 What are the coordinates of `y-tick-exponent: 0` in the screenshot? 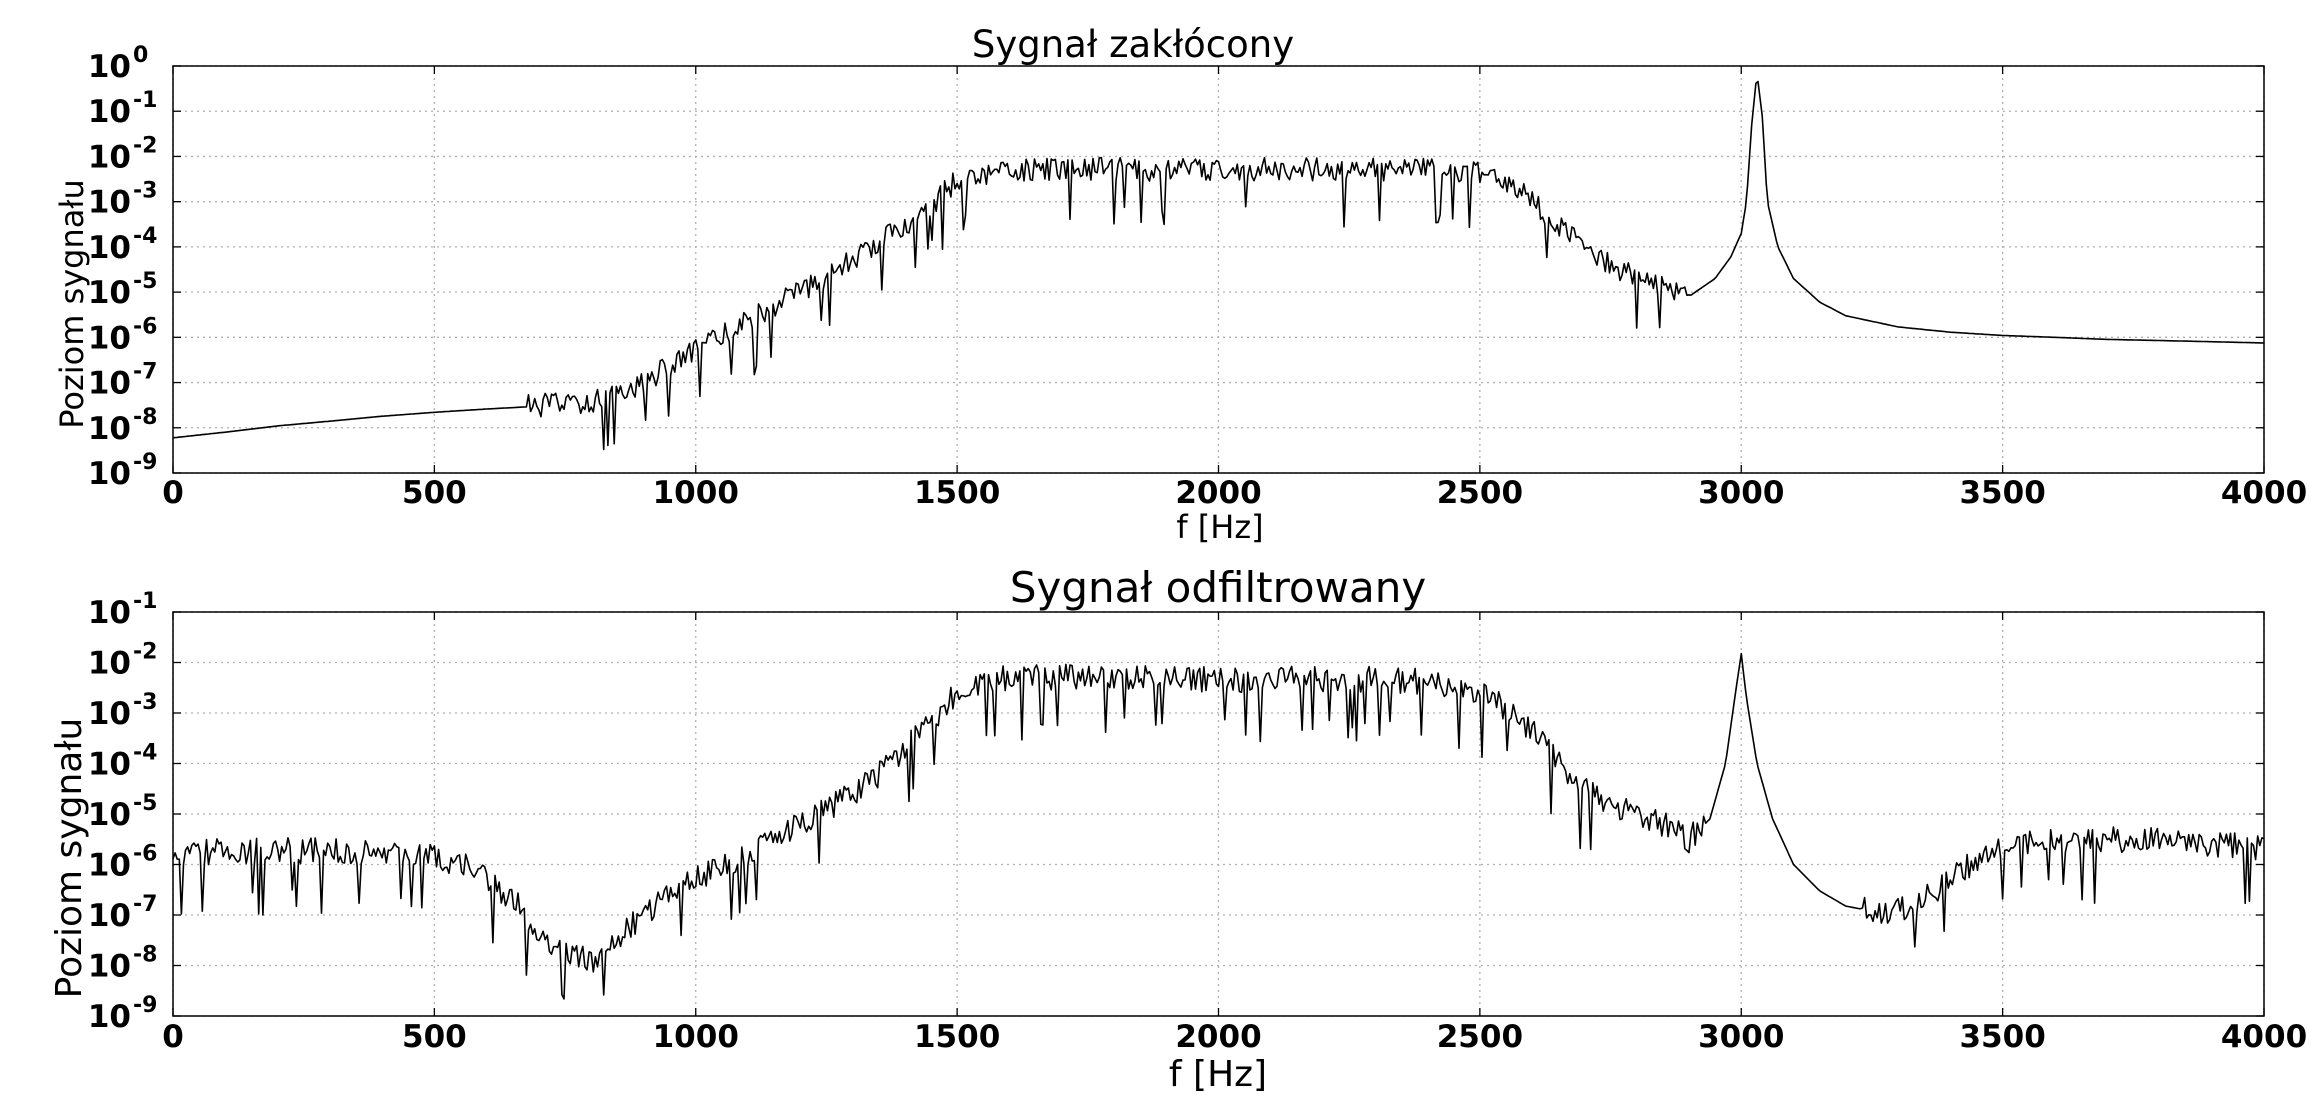 It's located at (140, 55).